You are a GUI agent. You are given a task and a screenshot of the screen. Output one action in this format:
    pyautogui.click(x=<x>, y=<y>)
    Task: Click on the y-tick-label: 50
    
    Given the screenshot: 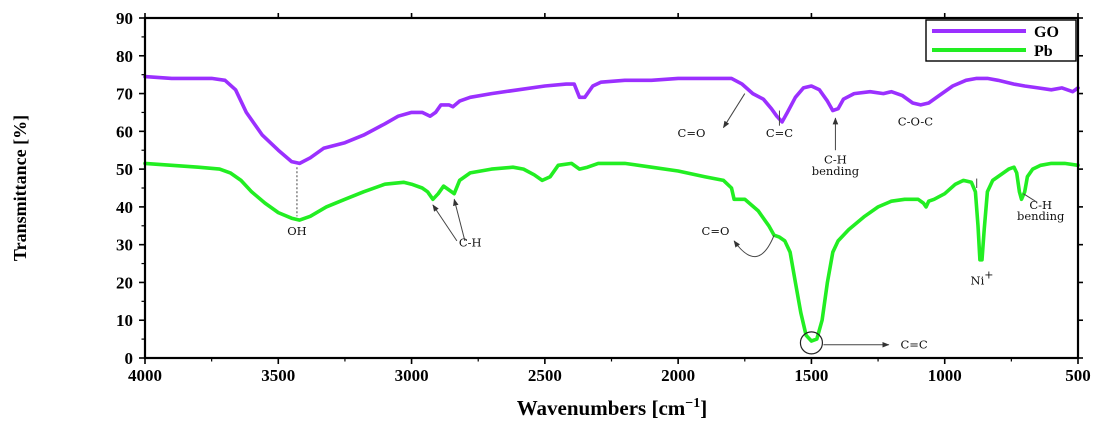 What is the action you would take?
    pyautogui.click(x=124, y=169)
    